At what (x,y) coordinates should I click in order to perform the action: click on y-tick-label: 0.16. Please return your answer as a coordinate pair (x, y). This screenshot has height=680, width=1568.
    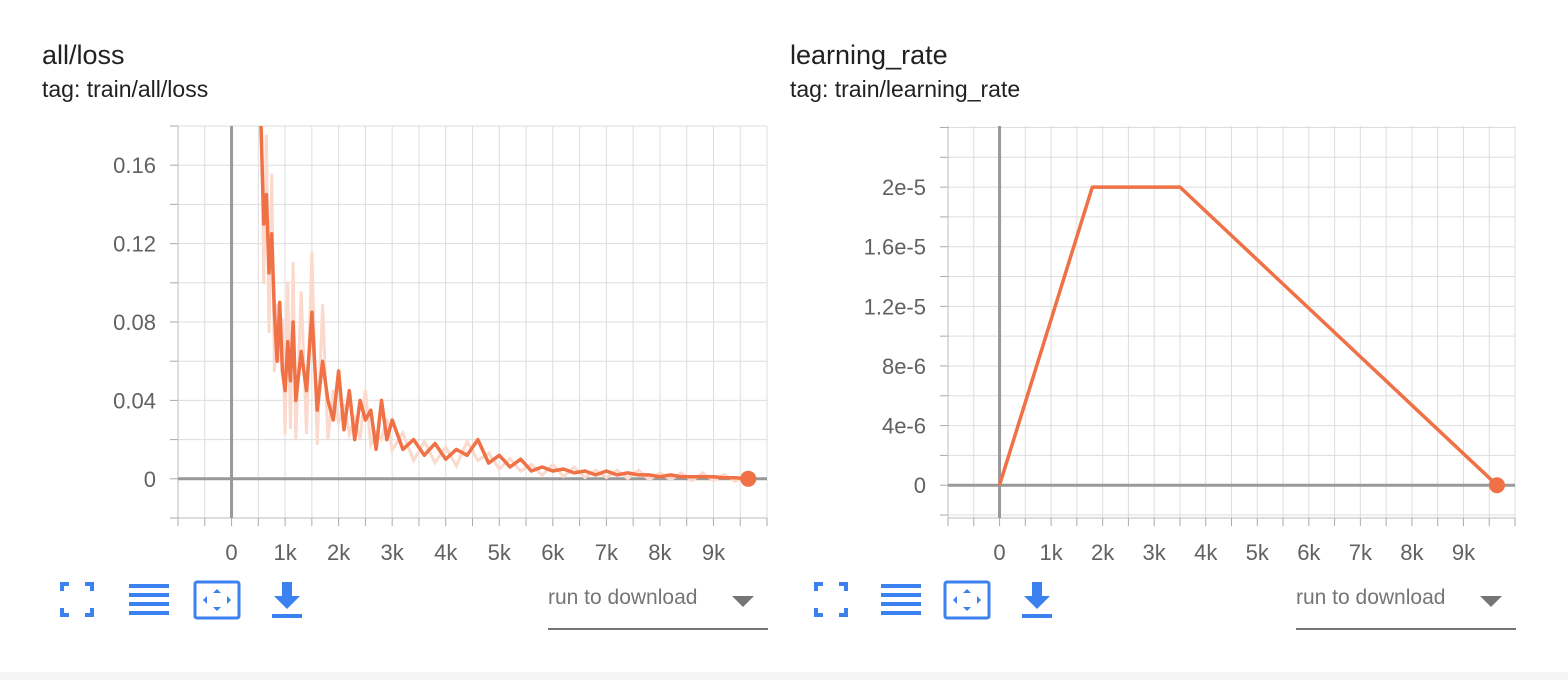
    Looking at the image, I should click on (134, 165).